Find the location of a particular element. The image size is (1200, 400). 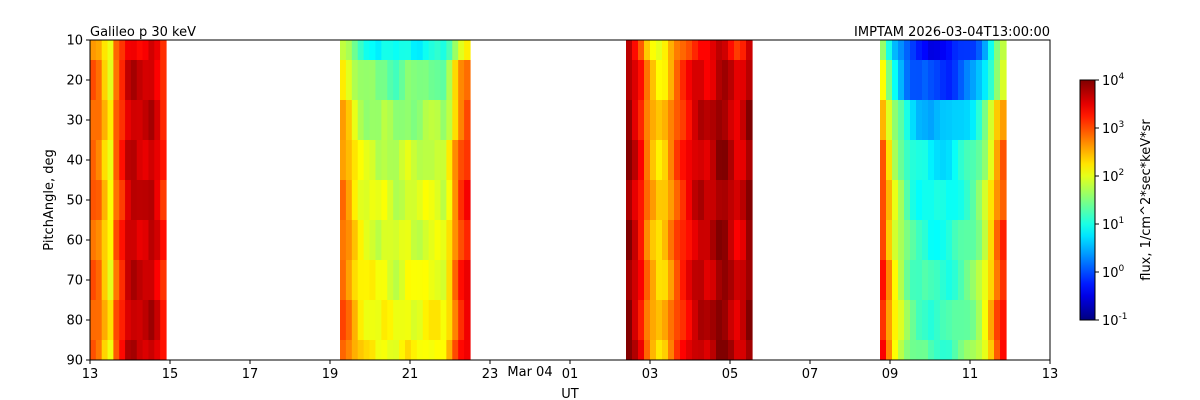

x-tick-label: 23 is located at coordinates (490, 374).